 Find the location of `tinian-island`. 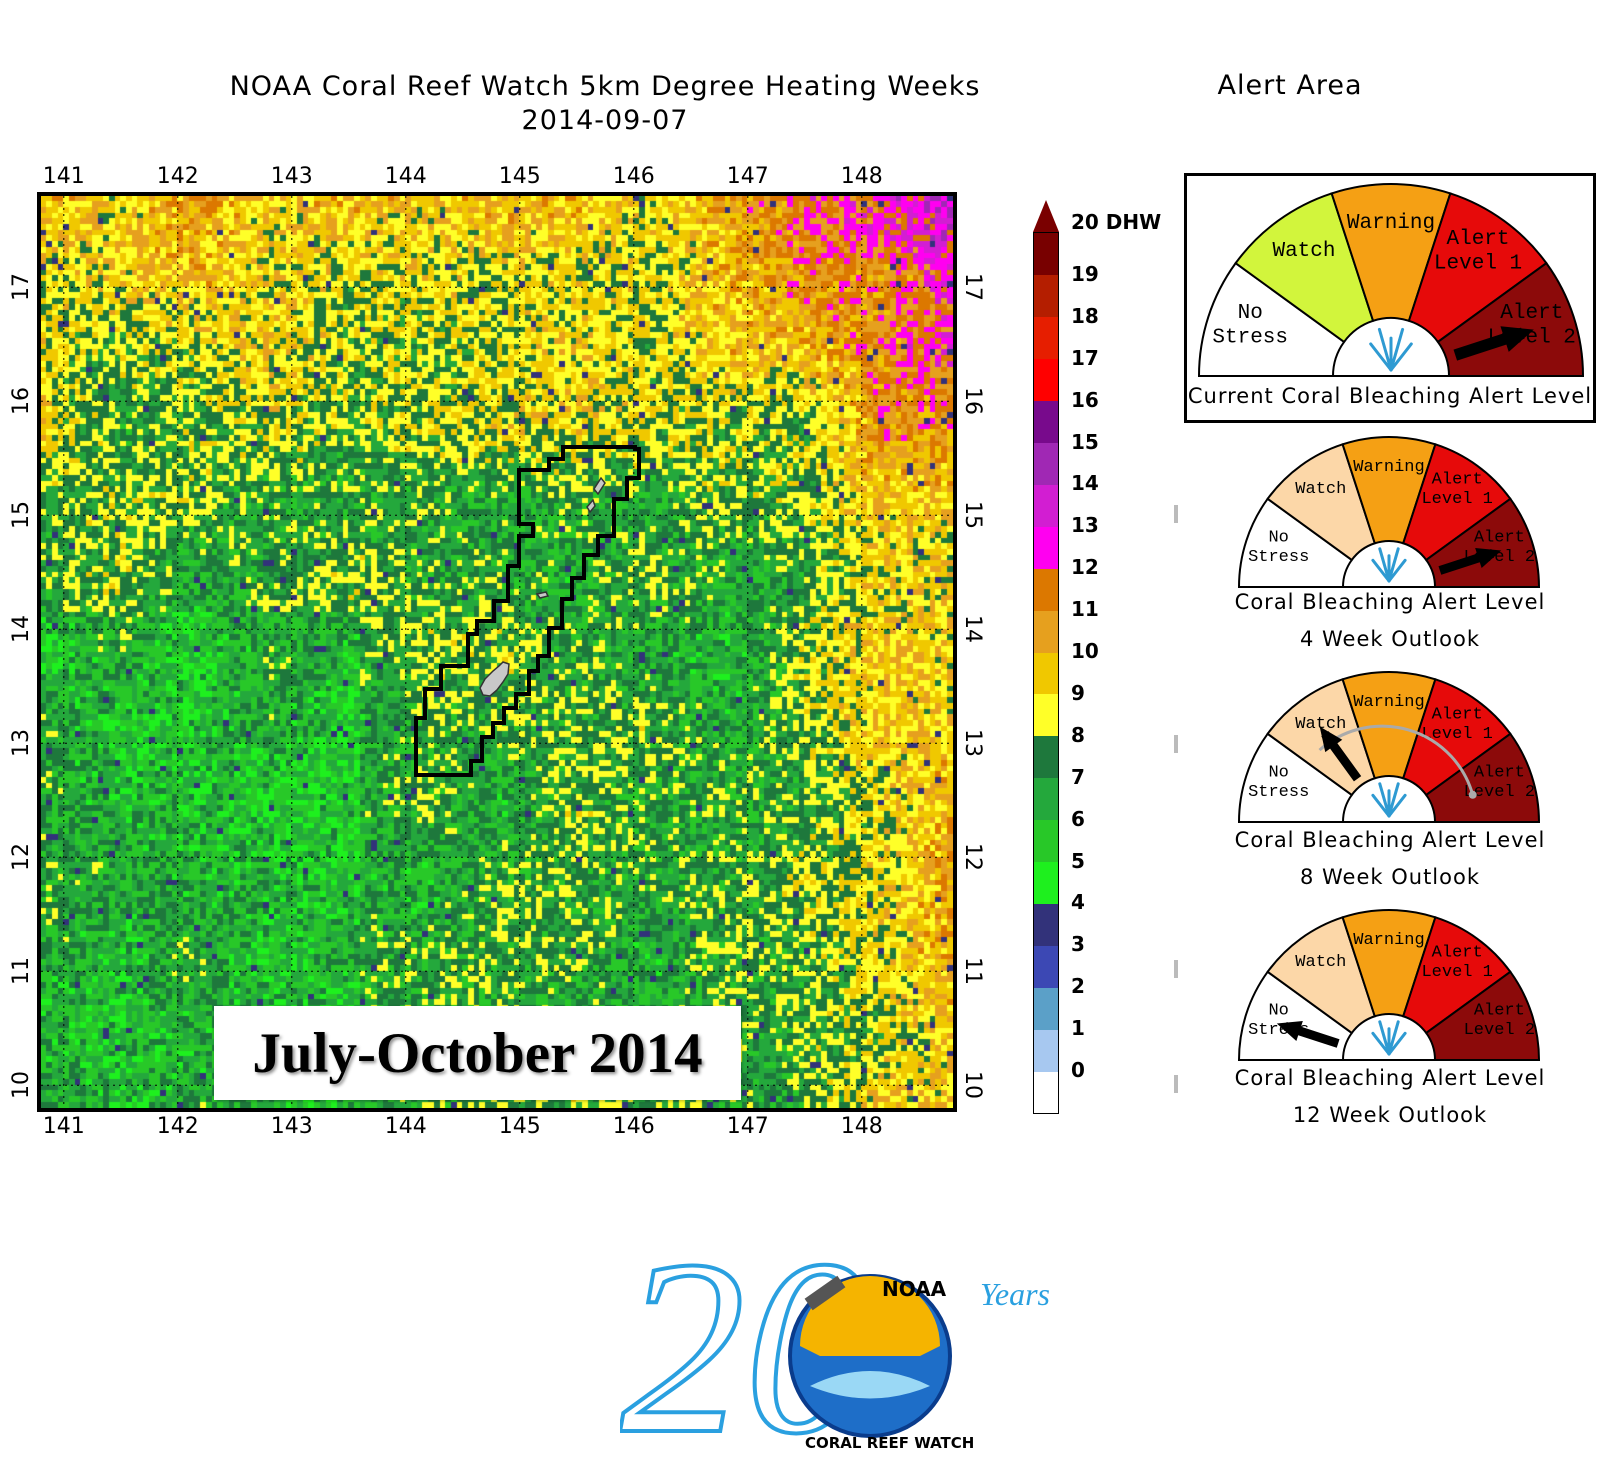

tinian-island is located at coordinates (591, 506).